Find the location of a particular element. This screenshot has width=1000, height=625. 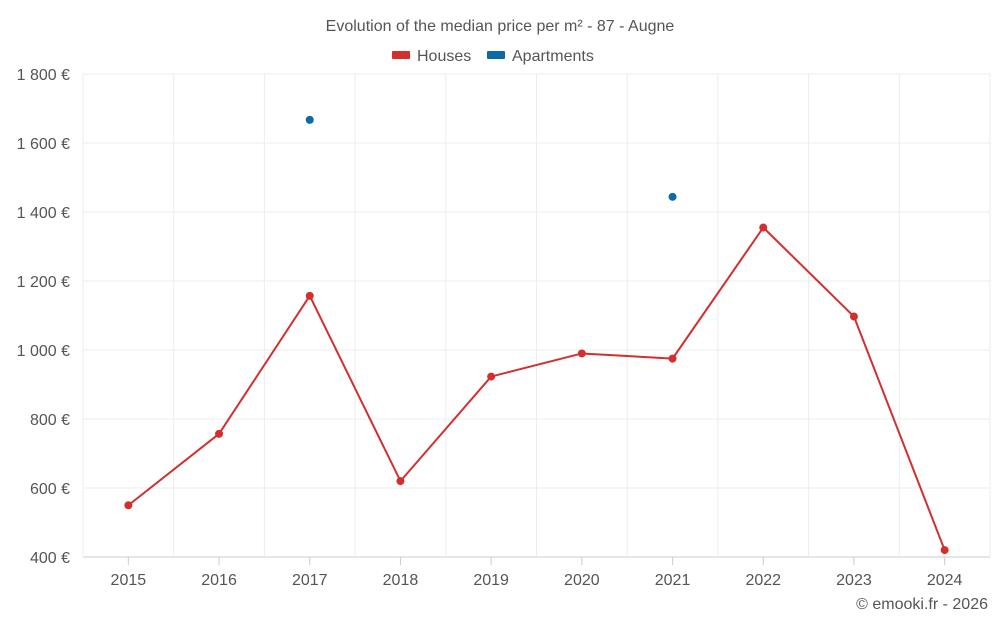

data-point-houses-2021 is located at coordinates (672, 358).